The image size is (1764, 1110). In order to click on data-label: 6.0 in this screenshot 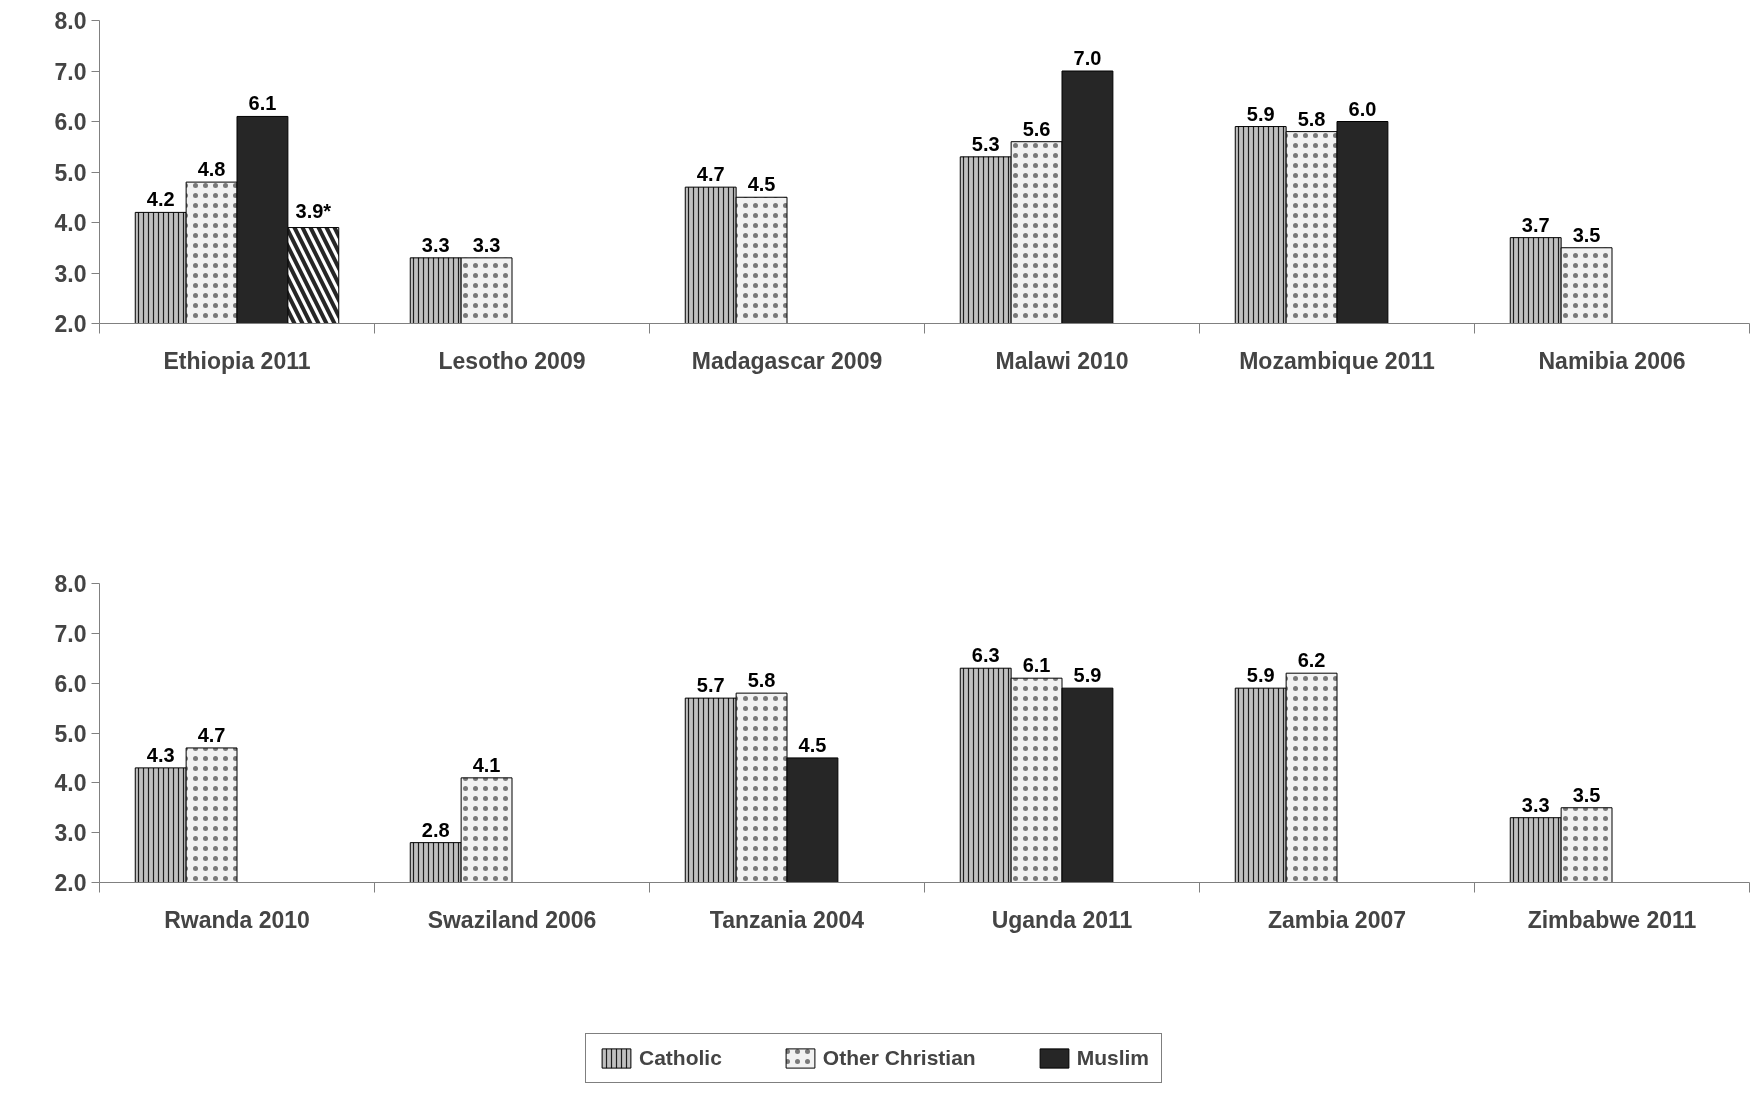, I will do `click(1362, 108)`.